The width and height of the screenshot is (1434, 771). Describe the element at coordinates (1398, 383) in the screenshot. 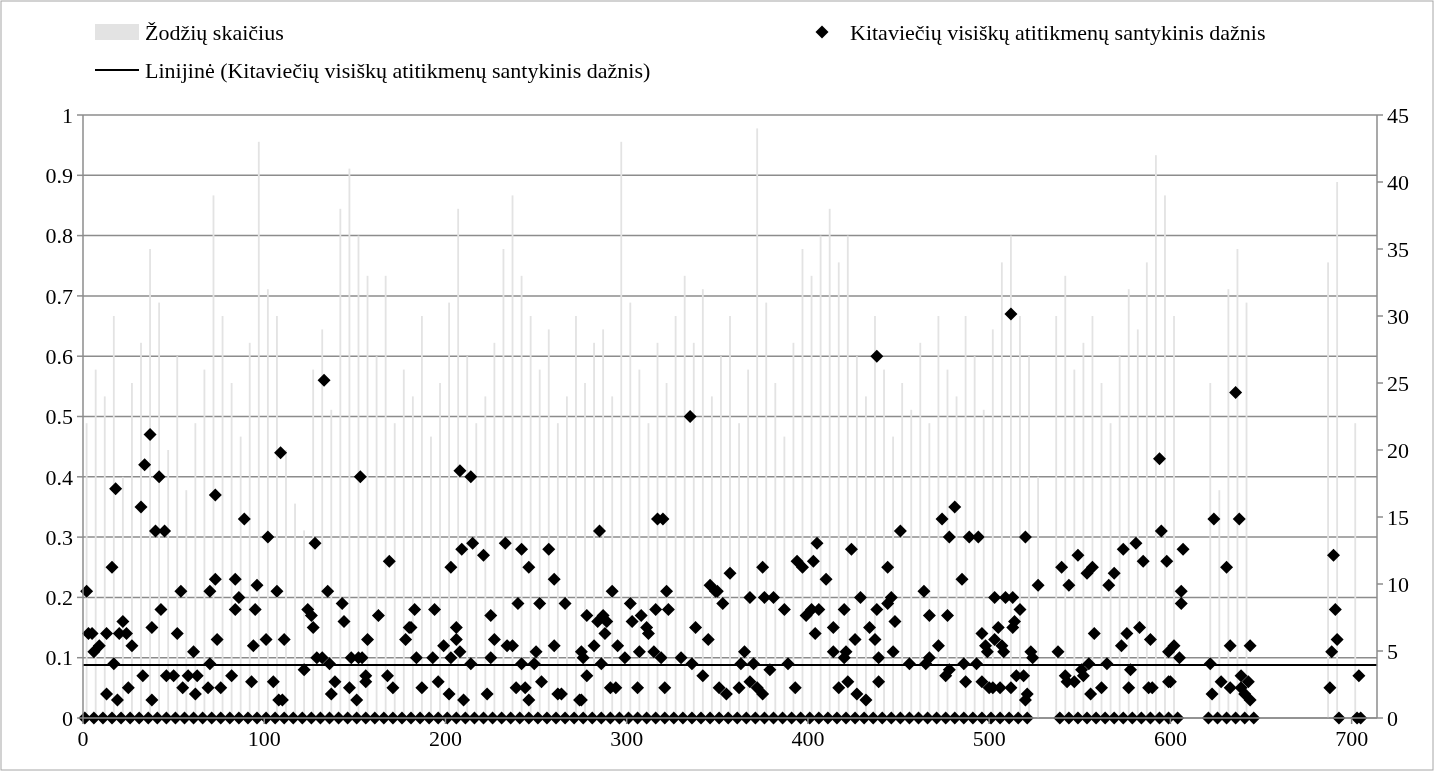

I see `y2-tick-label: 25` at that location.